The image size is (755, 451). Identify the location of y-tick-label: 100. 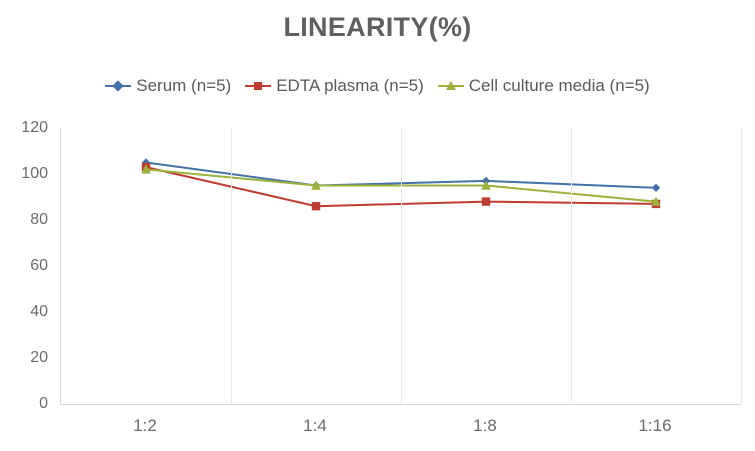
(34, 173).